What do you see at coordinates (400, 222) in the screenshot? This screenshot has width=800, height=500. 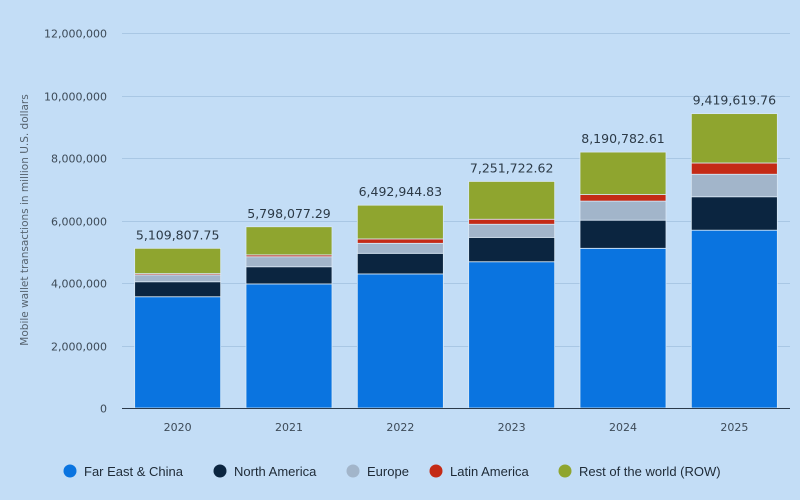 I see `bar-segment-rest-of-the-world-row-2022` at bounding box center [400, 222].